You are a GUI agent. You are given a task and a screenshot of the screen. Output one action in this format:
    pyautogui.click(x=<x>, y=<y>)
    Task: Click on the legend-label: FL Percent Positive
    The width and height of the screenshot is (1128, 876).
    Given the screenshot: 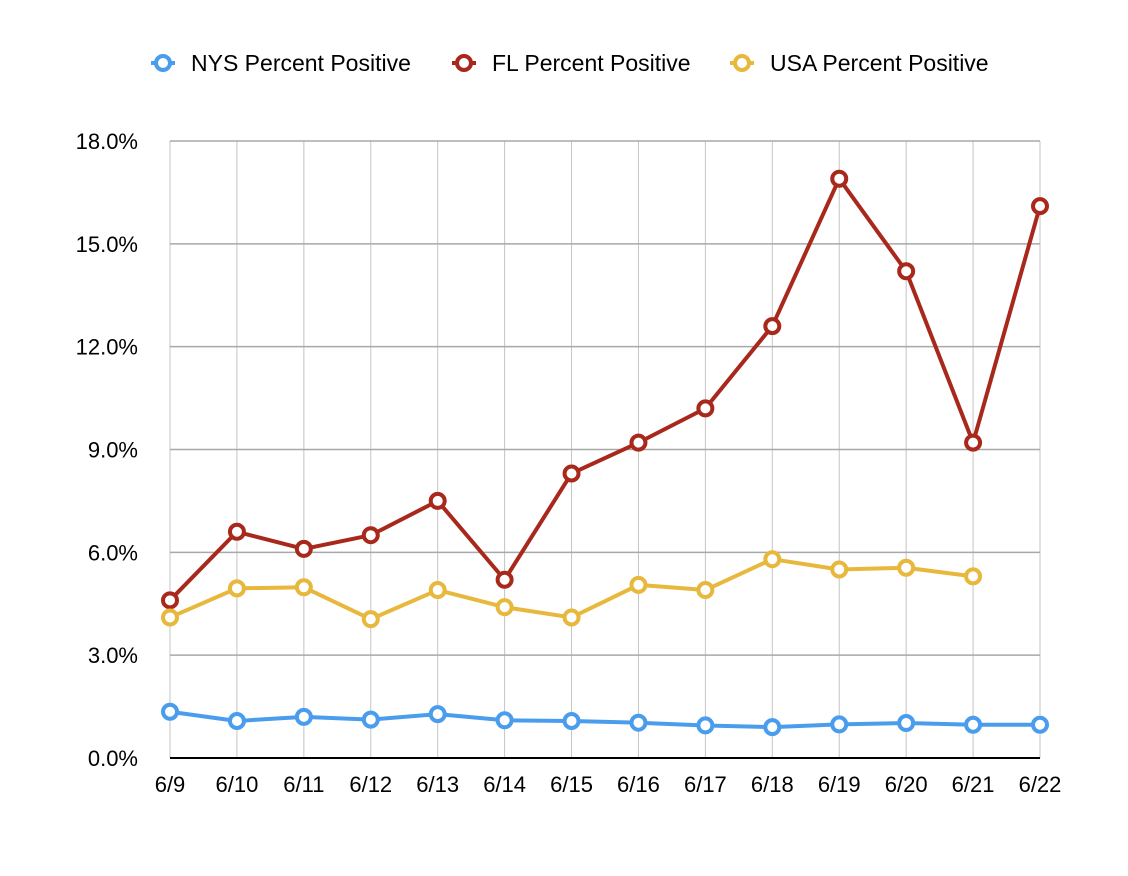 What is the action you would take?
    pyautogui.click(x=591, y=63)
    